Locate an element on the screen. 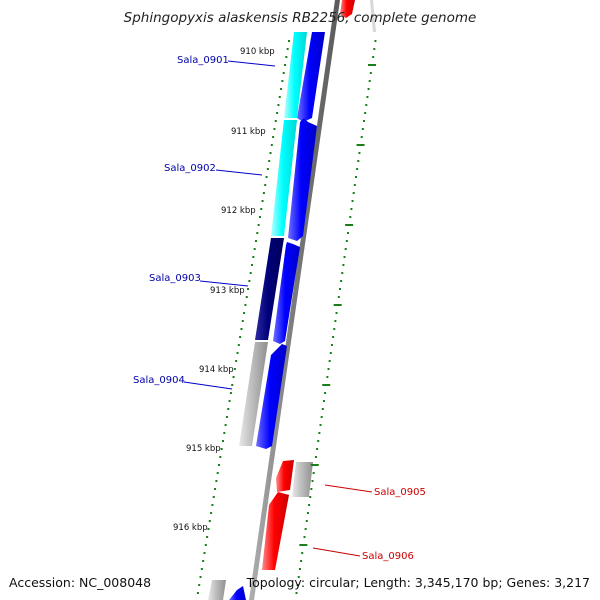  scale-label-913: 913 kbp is located at coordinates (227, 291).